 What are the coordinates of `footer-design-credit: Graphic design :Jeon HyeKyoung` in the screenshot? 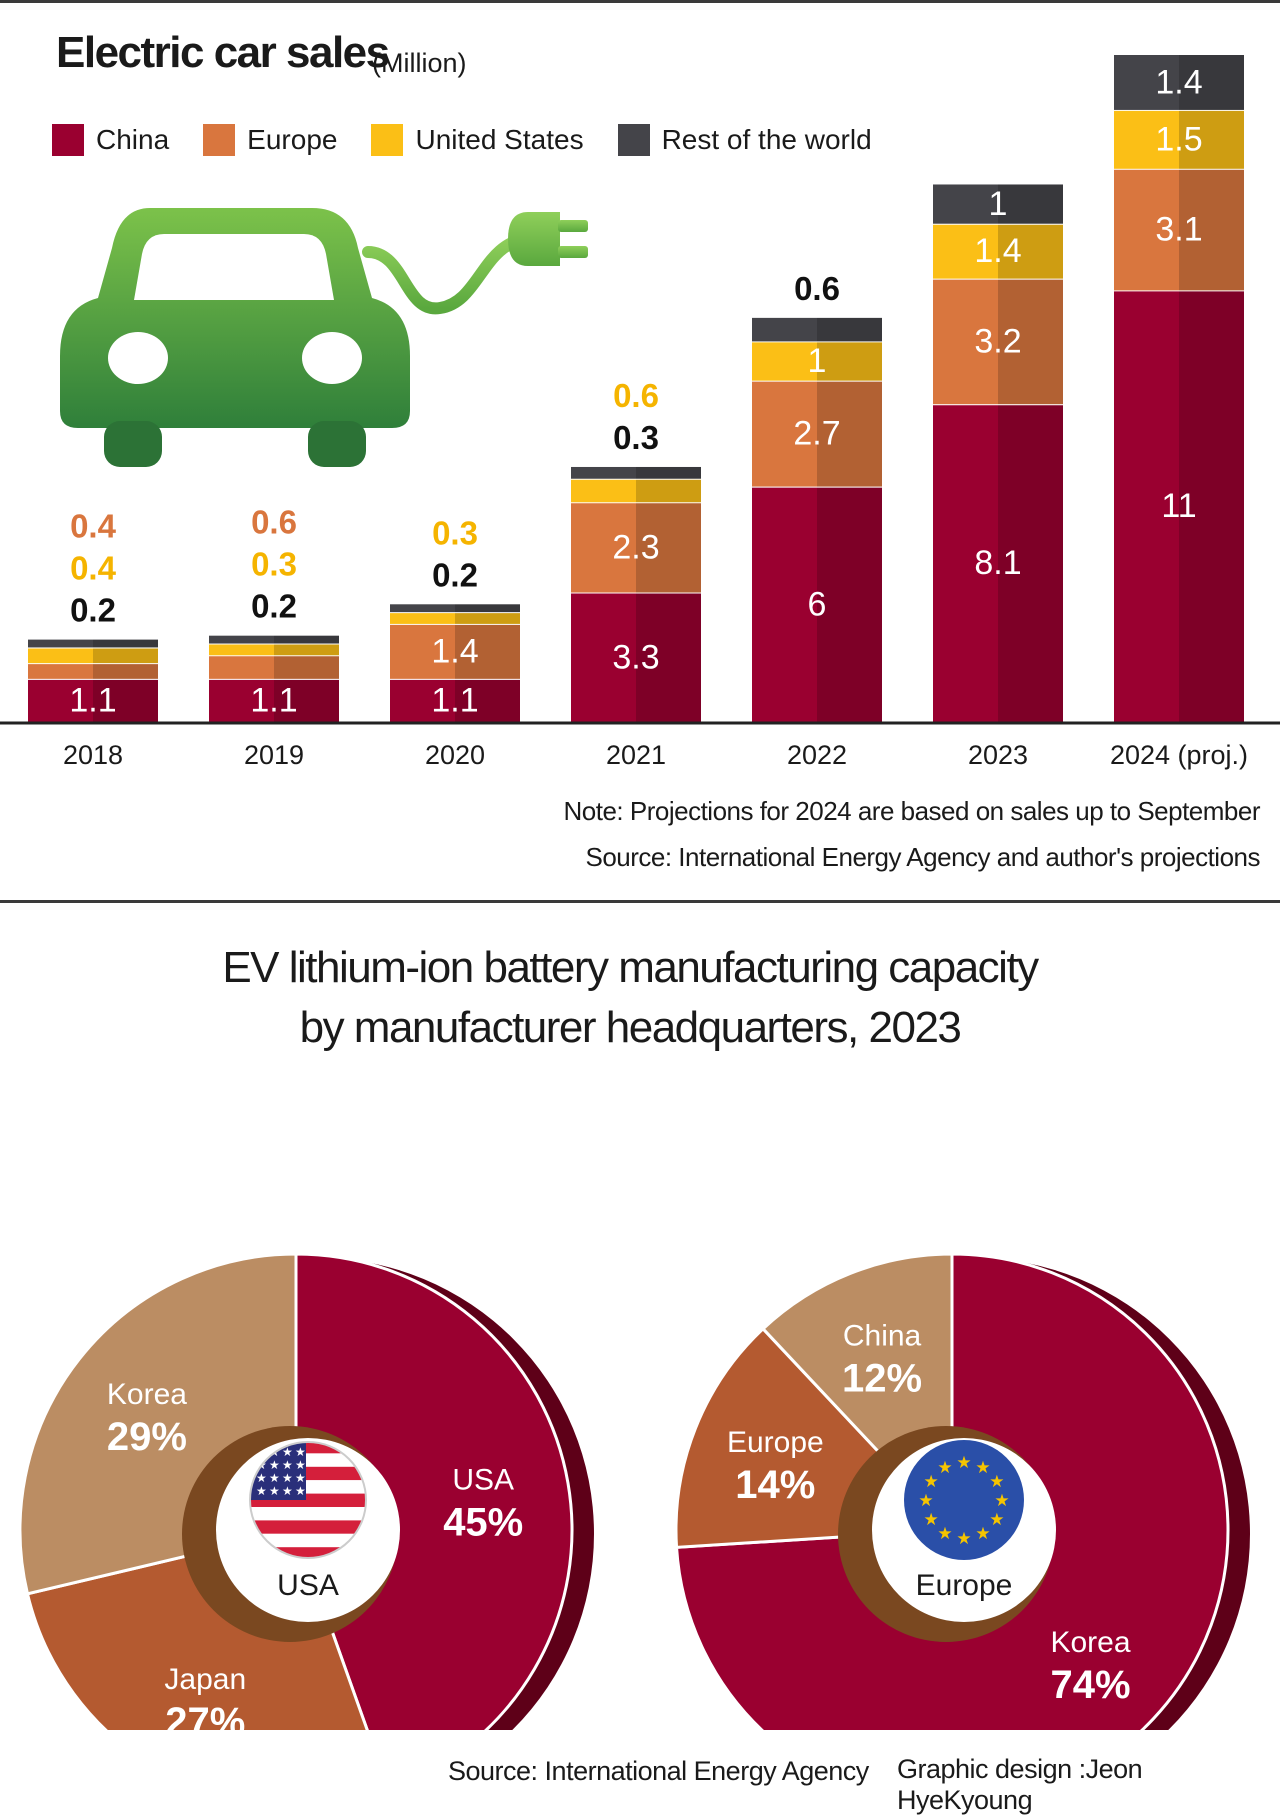 It's located at (1020, 1784).